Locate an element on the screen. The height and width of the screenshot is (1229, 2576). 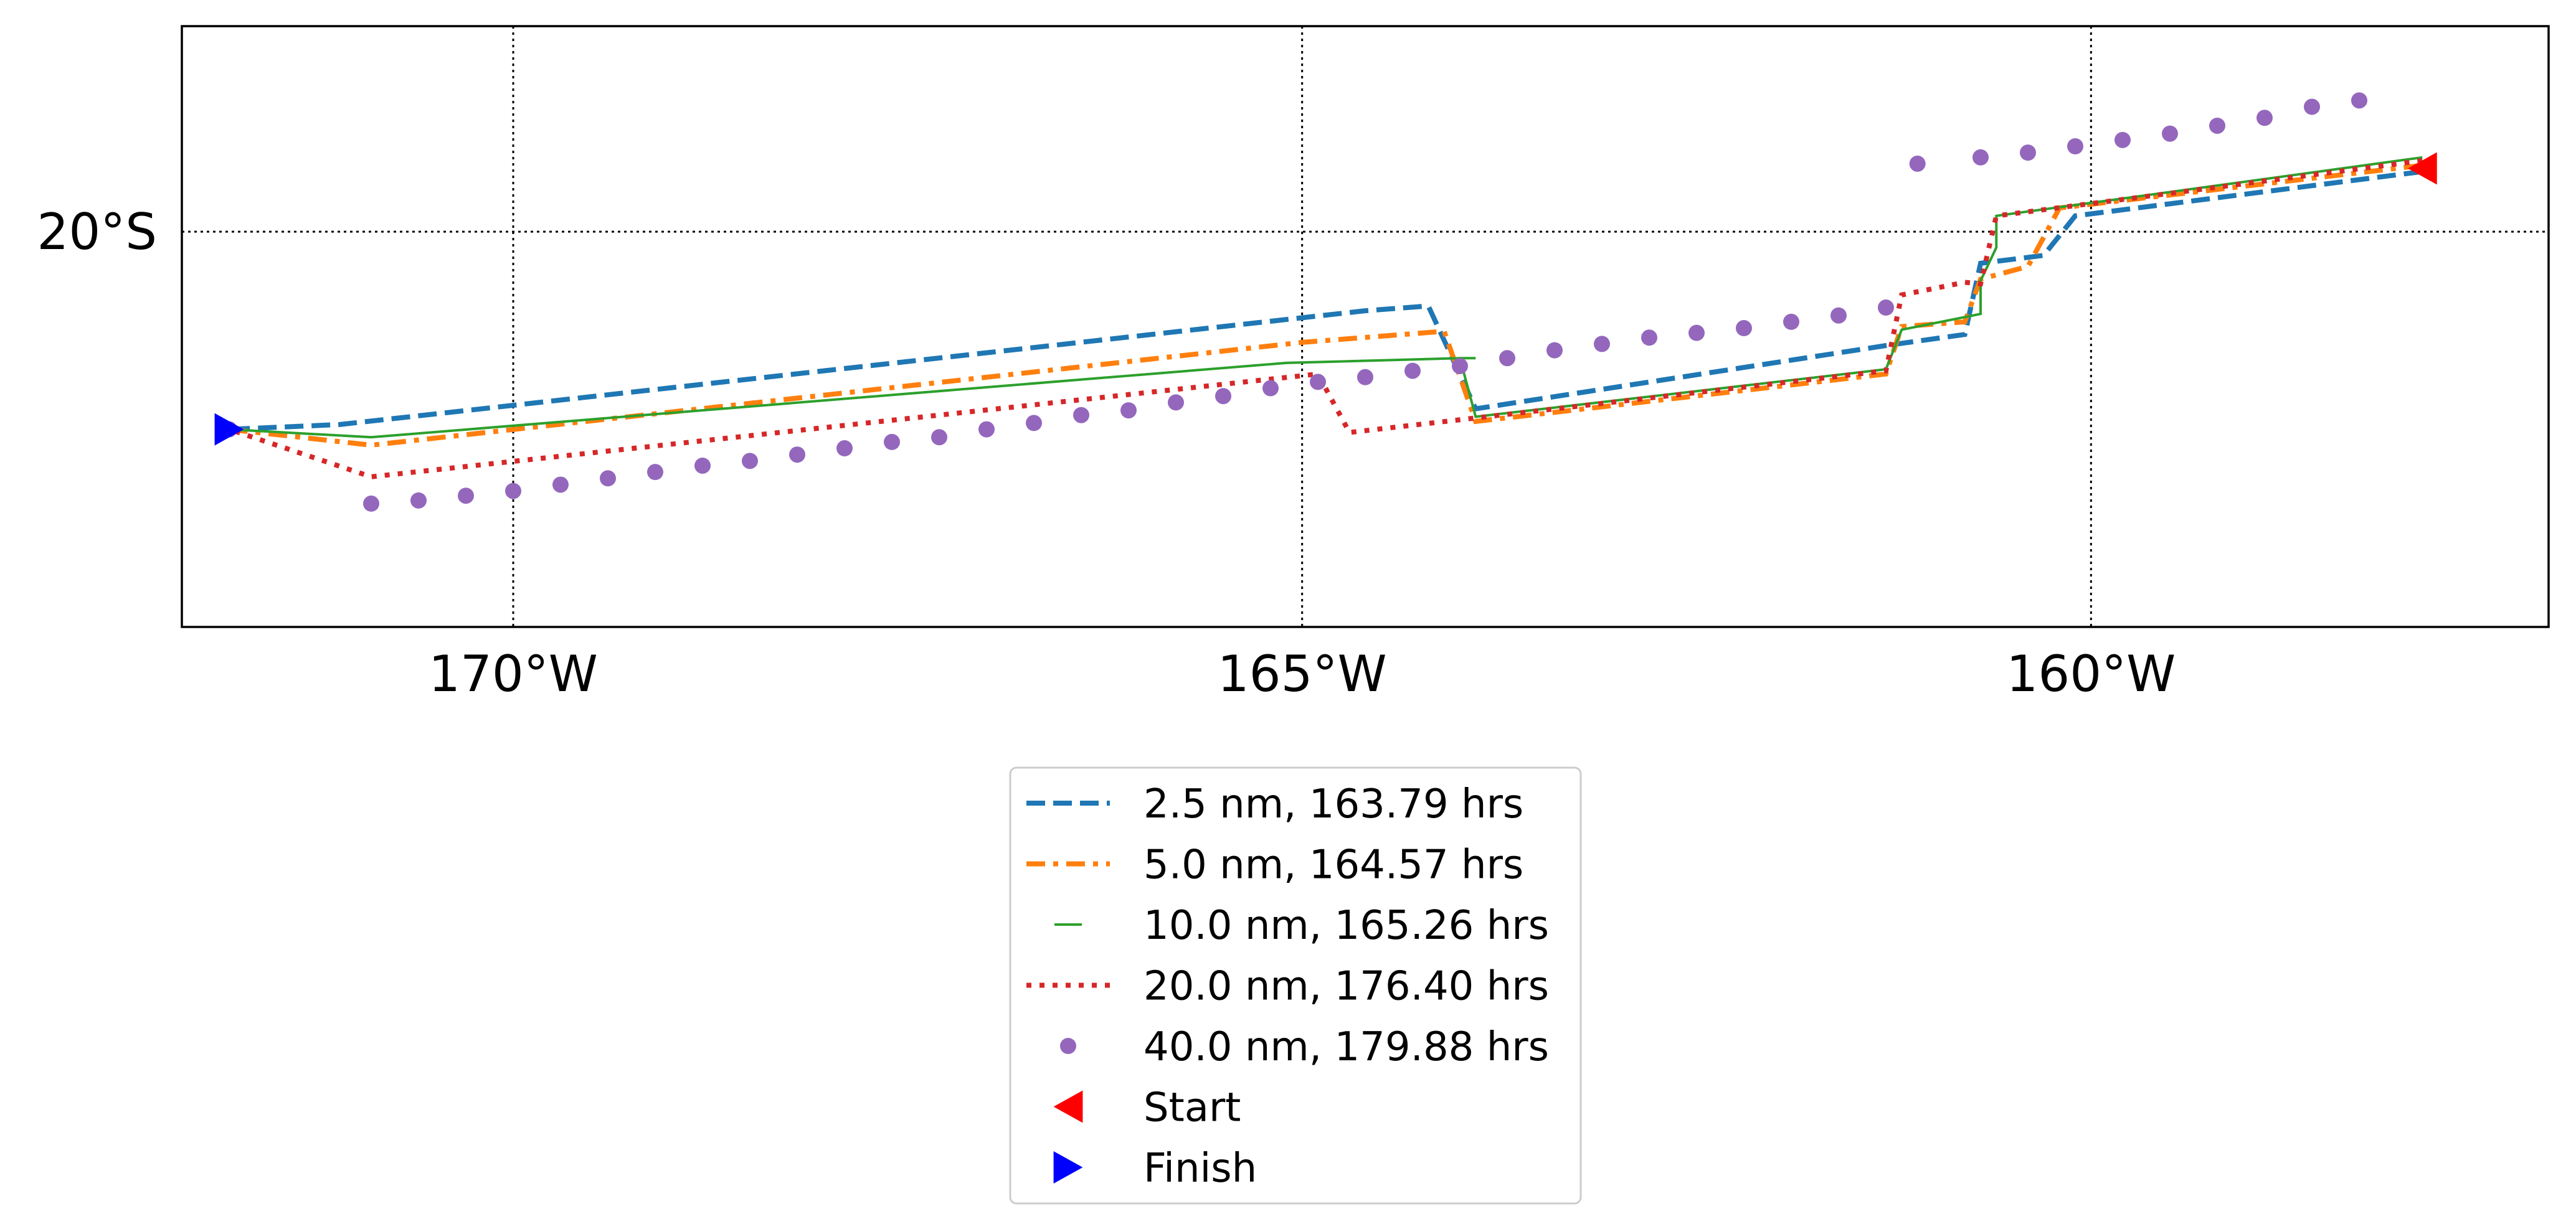
finish-marker is located at coordinates (229, 429).